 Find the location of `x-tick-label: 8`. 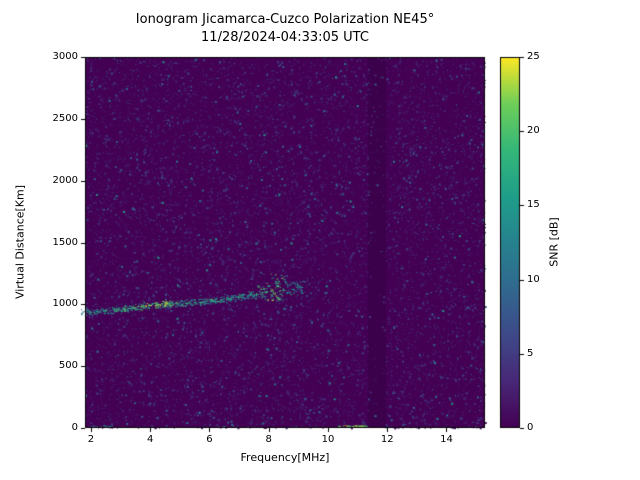

x-tick-label: 8 is located at coordinates (268, 439).